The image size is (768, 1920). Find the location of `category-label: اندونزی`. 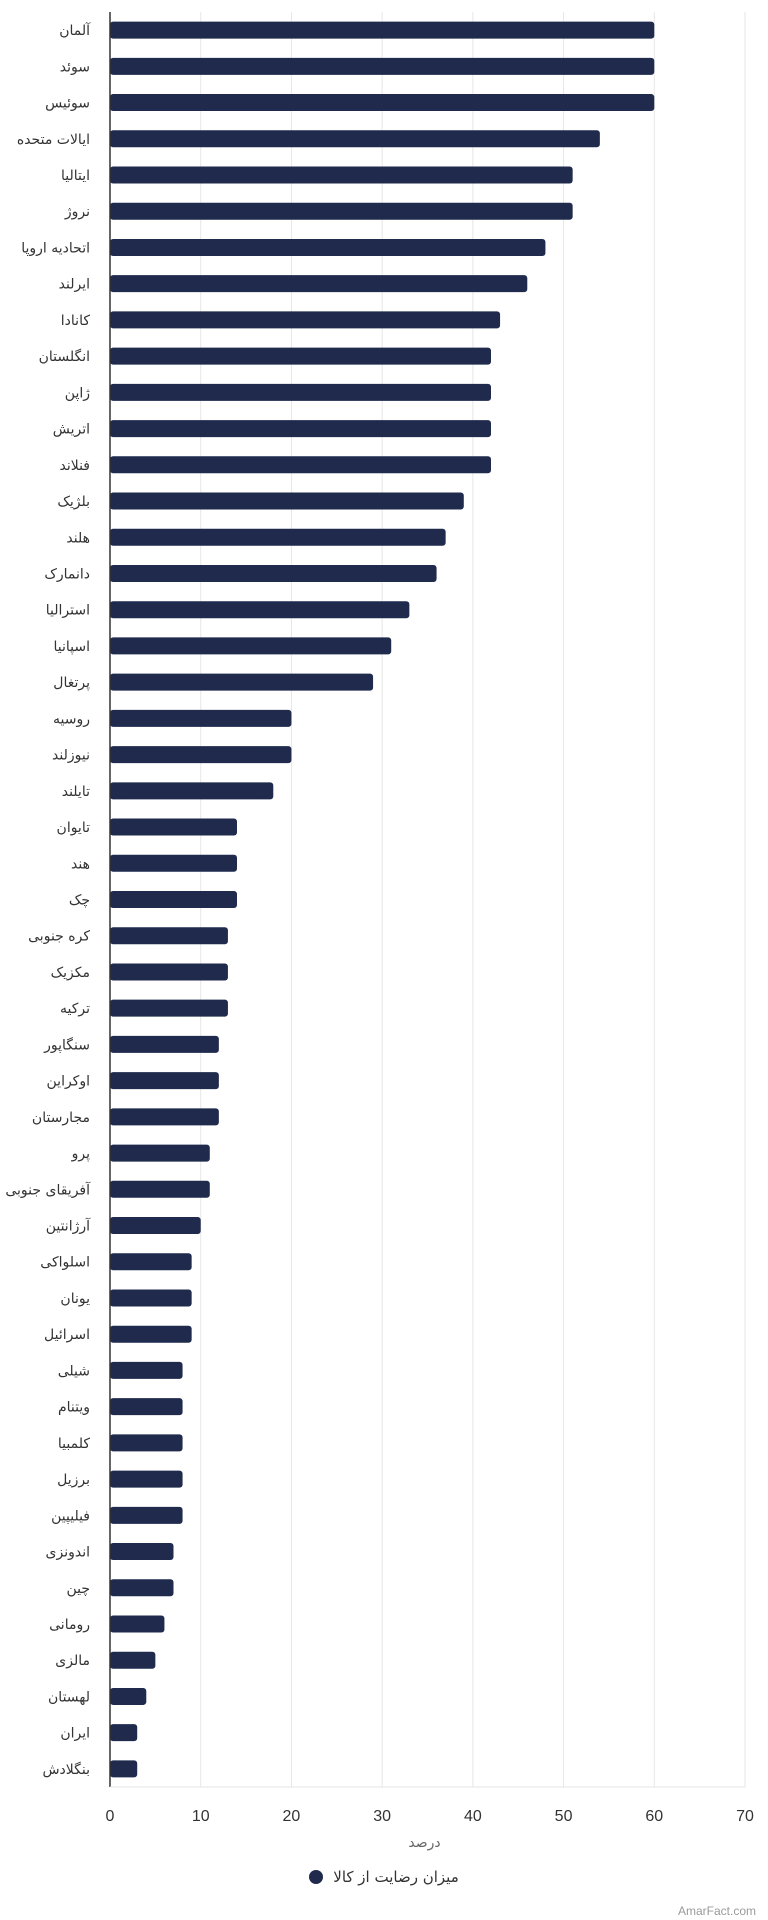

category-label: اندونزی is located at coordinates (68, 1553).